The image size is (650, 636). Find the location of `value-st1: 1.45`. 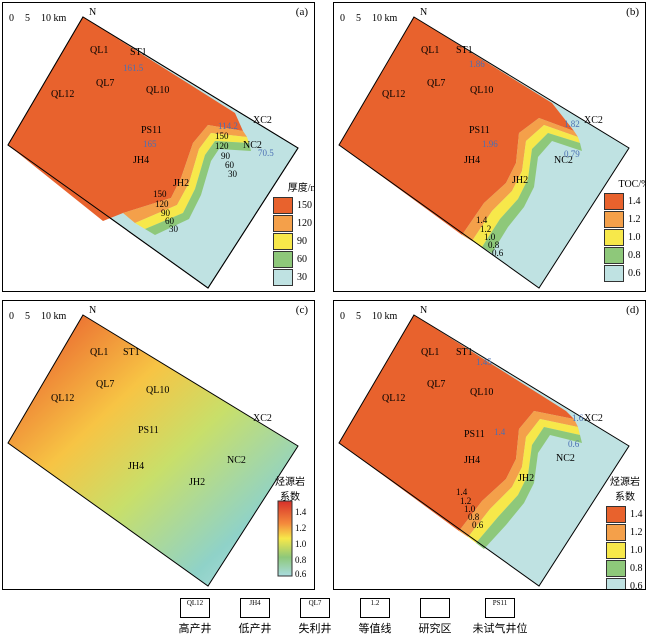

value-st1: 1.45 is located at coordinates (484, 362).